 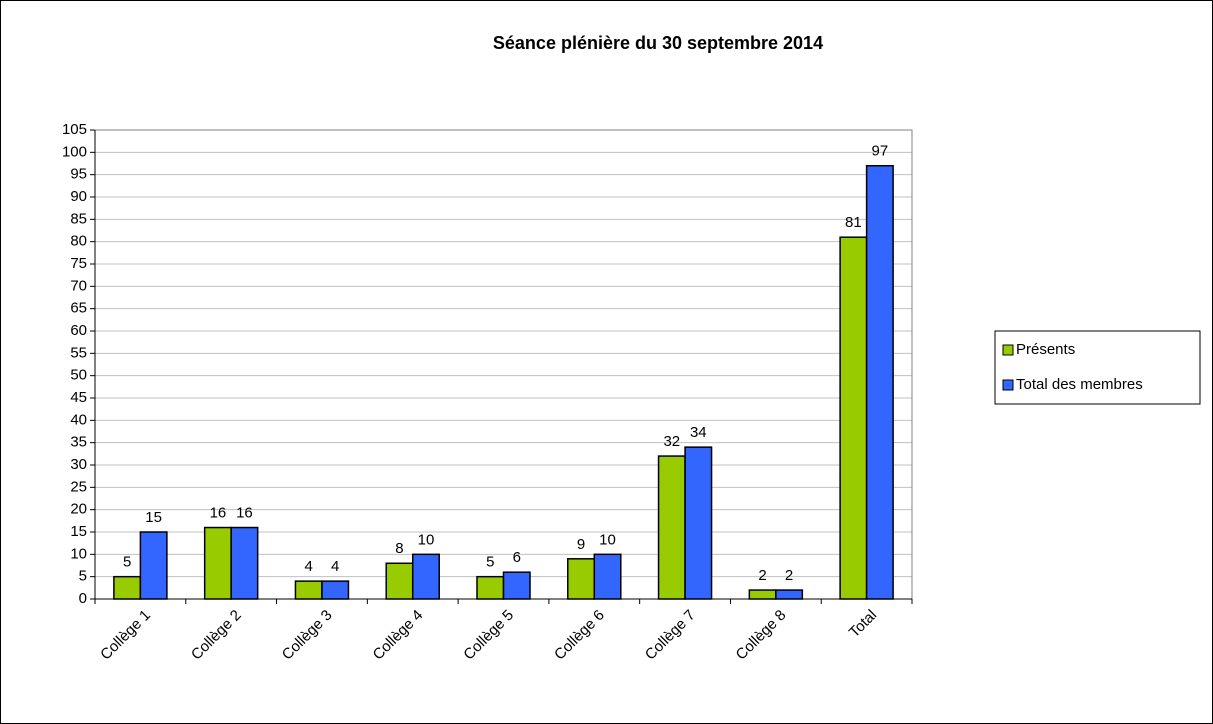 What do you see at coordinates (399, 548) in the screenshot?
I see `data-label: 8` at bounding box center [399, 548].